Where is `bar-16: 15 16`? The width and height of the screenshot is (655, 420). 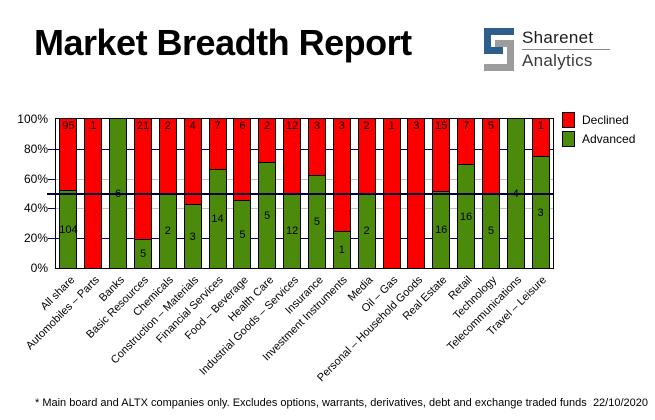
bar-16: 15 16 is located at coordinates (441, 193).